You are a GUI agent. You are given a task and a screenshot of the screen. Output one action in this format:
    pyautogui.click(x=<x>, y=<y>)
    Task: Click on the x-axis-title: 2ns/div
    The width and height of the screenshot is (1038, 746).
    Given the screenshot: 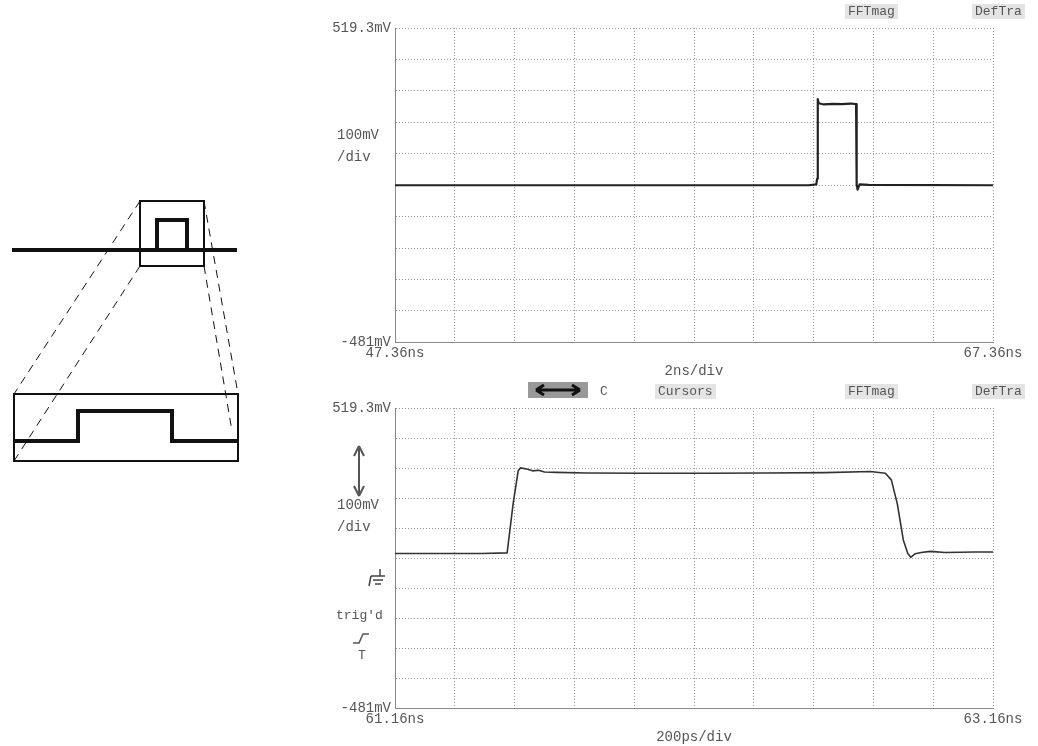 What is the action you would take?
    pyautogui.click(x=694, y=371)
    